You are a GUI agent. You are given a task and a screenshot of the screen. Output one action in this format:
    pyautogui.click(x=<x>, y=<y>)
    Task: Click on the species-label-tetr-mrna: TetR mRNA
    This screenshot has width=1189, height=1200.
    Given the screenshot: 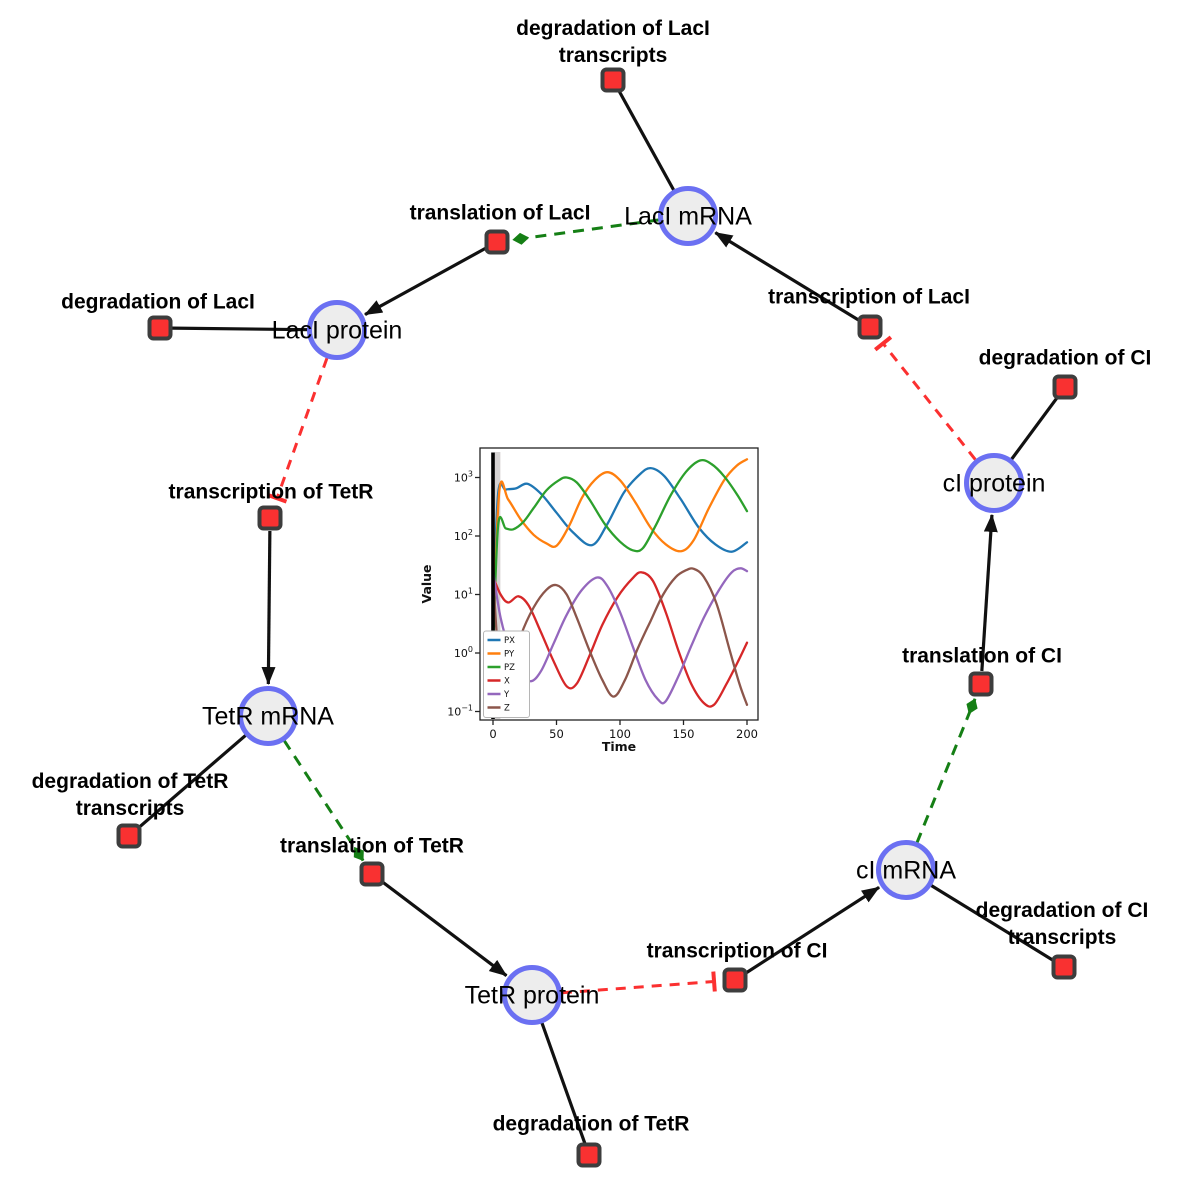 What is the action you would take?
    pyautogui.click(x=268, y=716)
    